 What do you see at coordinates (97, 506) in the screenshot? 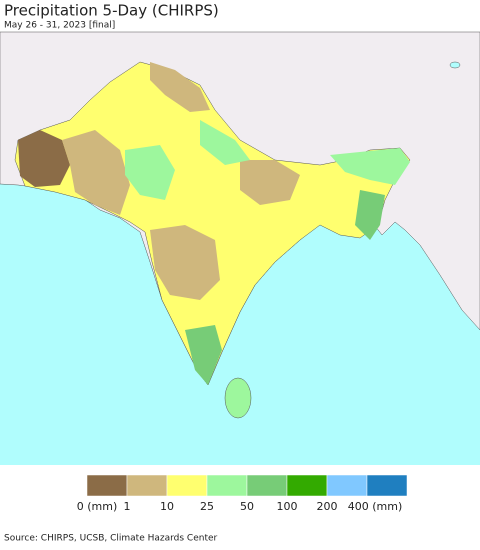
I see `legend-label: 0 (mm)` at bounding box center [97, 506].